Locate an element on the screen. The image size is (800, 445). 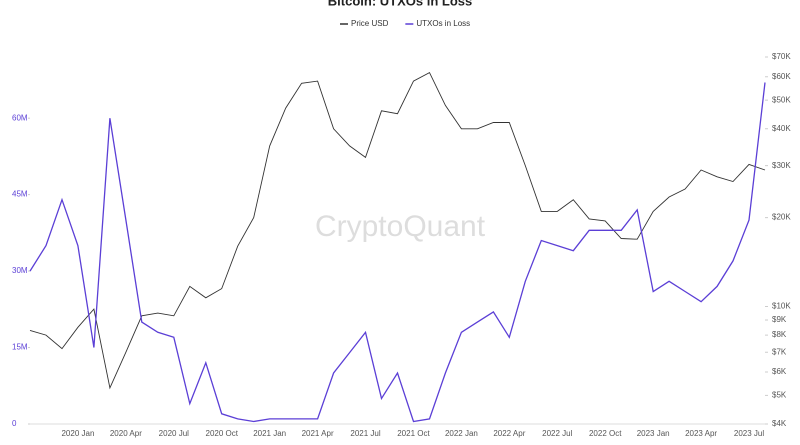
y-tick-label: 0 is located at coordinates (14, 423).